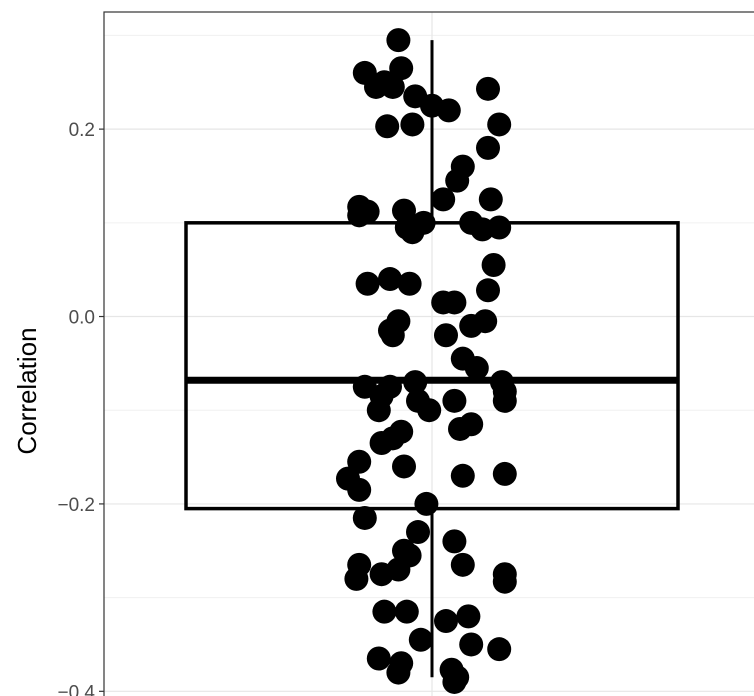  Describe the element at coordinates (82, 130) in the screenshot. I see `y-tick-label: 0.2` at that location.